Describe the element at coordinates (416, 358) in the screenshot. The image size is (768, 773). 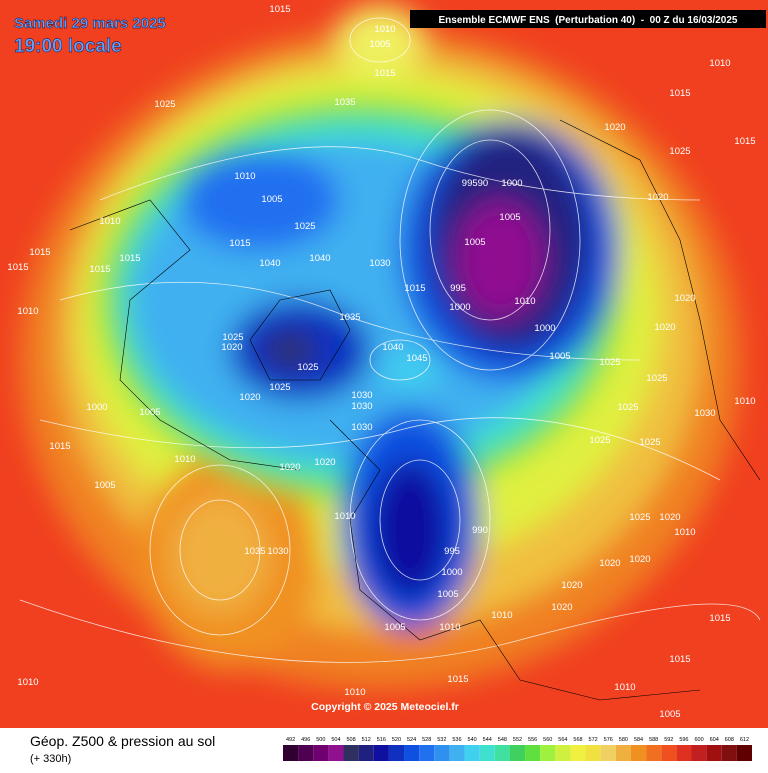
I see `isobar-label: 1045` at that location.